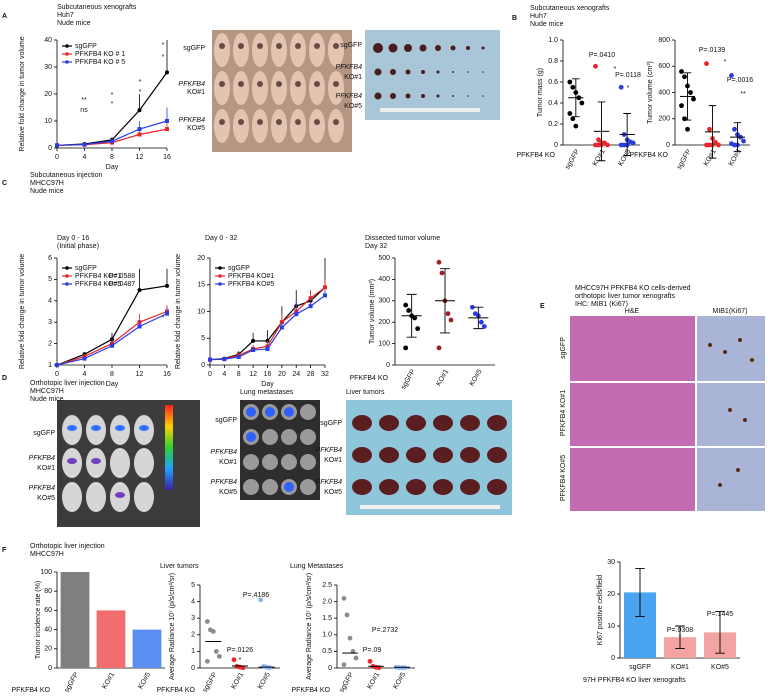 Image resolution: width=768 pixels, height=698 pixels. Describe the element at coordinates (57, 157) in the screenshot. I see `x-tick-label: 0` at that location.